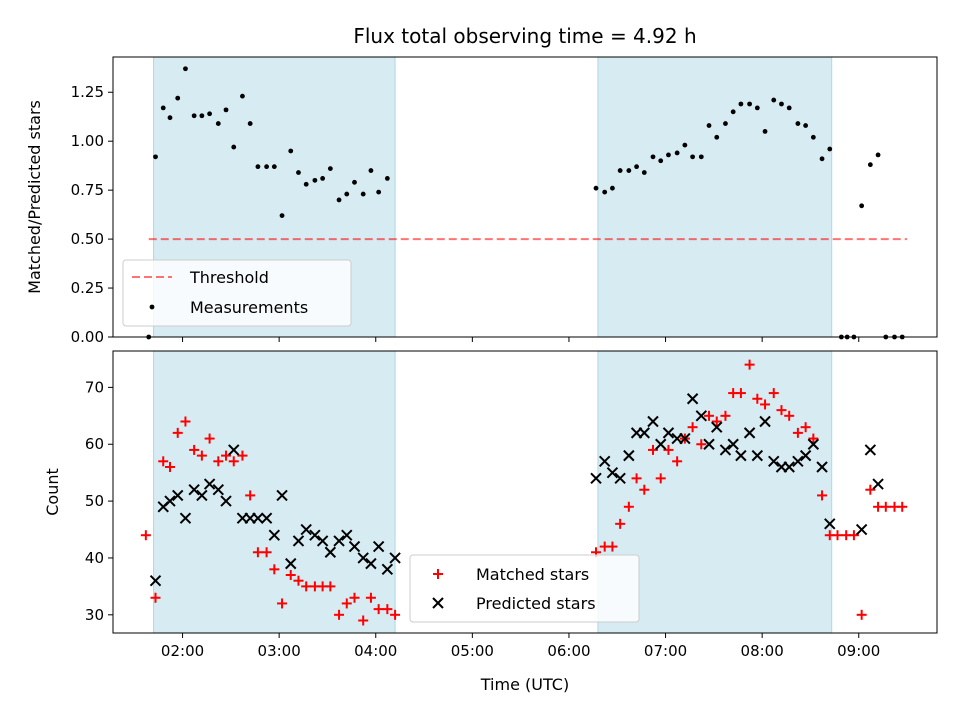  What do you see at coordinates (665, 651) in the screenshot?
I see `x-tick-label: 07:00` at bounding box center [665, 651].